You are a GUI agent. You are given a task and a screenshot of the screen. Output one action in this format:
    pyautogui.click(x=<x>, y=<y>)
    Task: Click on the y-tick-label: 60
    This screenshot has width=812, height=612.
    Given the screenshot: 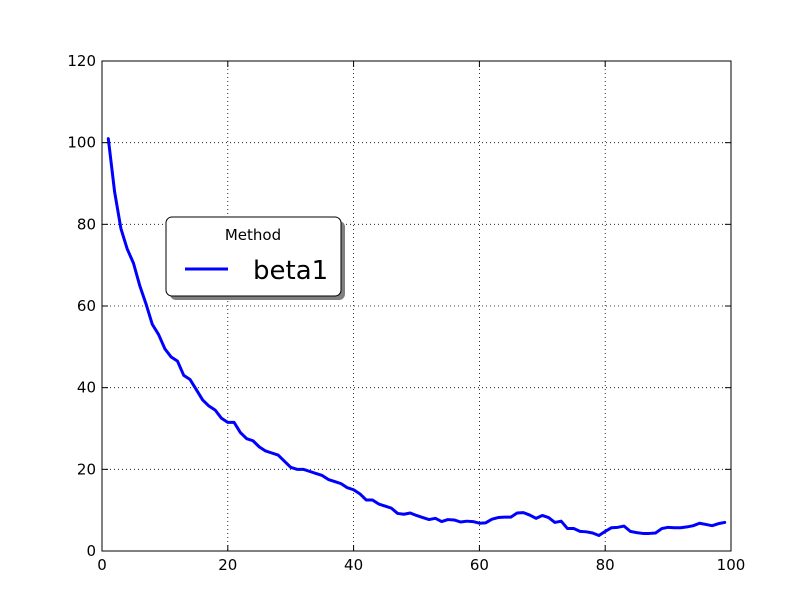 What is the action you would take?
    pyautogui.click(x=86, y=306)
    